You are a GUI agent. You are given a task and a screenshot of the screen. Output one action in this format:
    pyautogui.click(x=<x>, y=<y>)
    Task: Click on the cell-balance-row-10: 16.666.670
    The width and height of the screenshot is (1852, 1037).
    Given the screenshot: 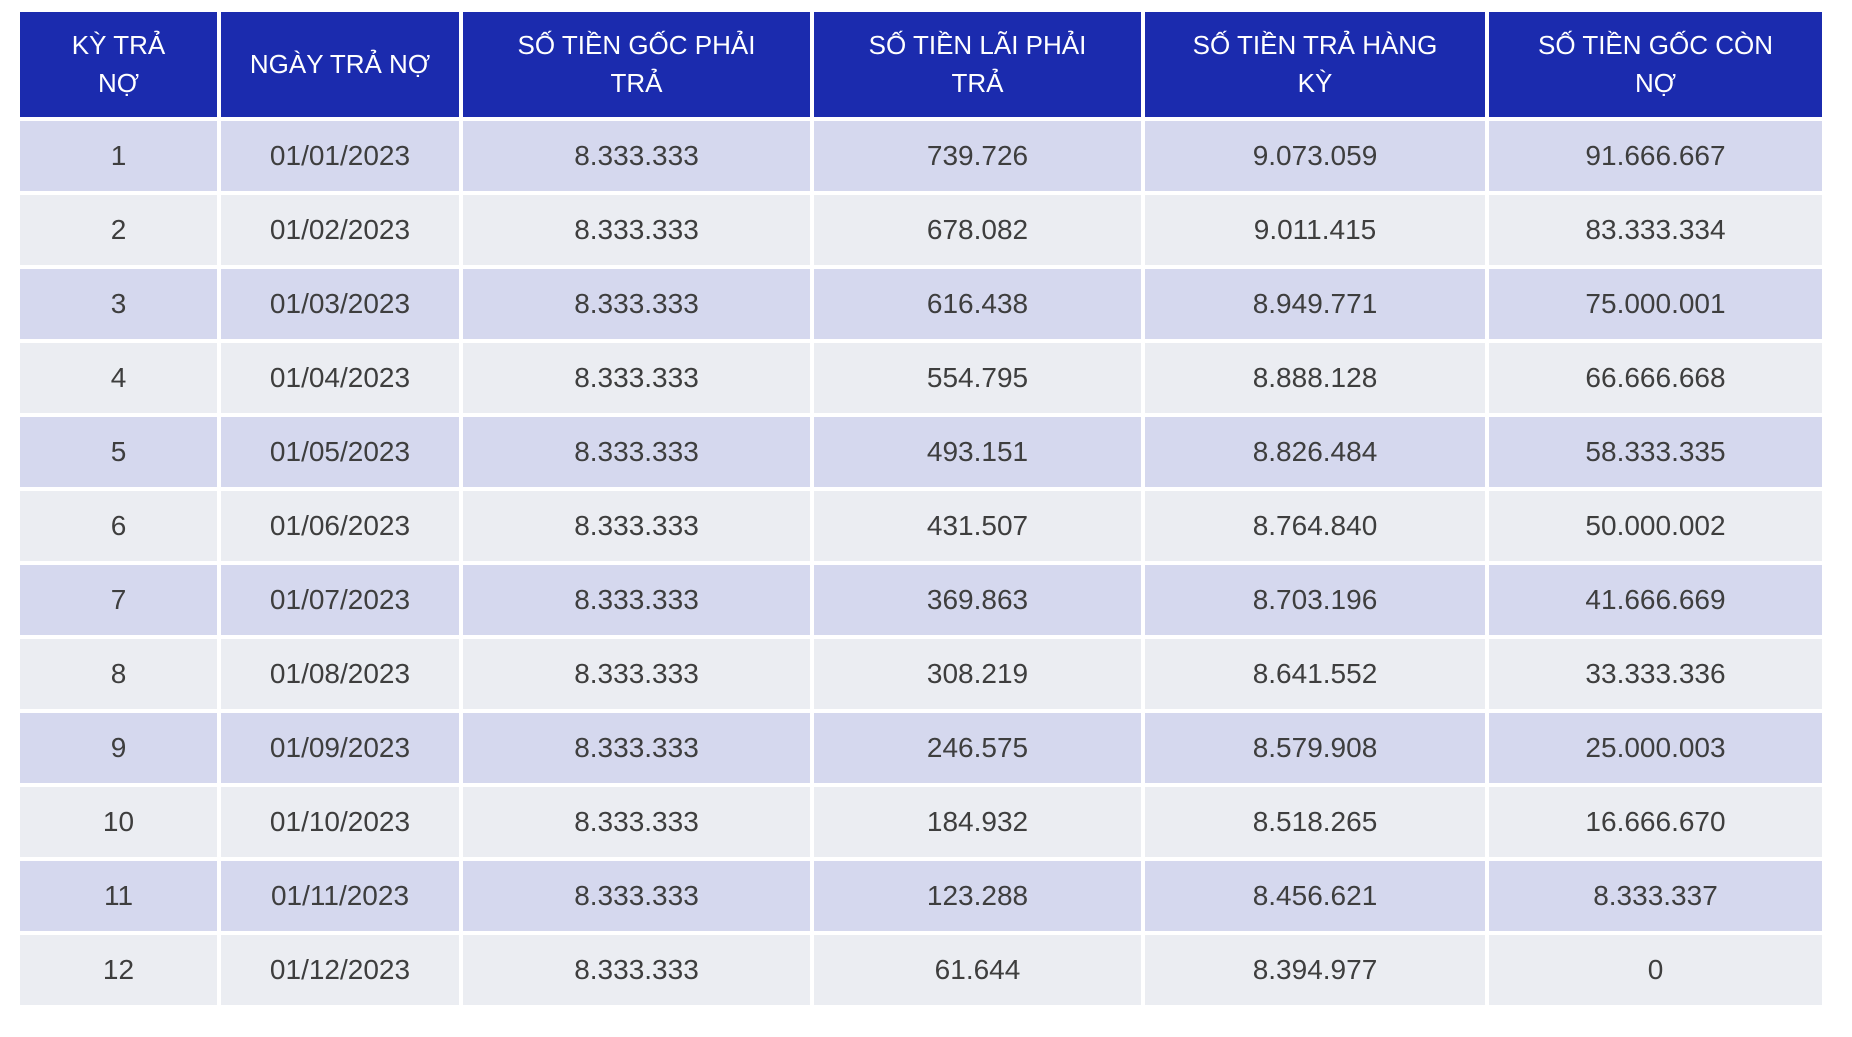 What is the action you would take?
    pyautogui.click(x=1655, y=822)
    